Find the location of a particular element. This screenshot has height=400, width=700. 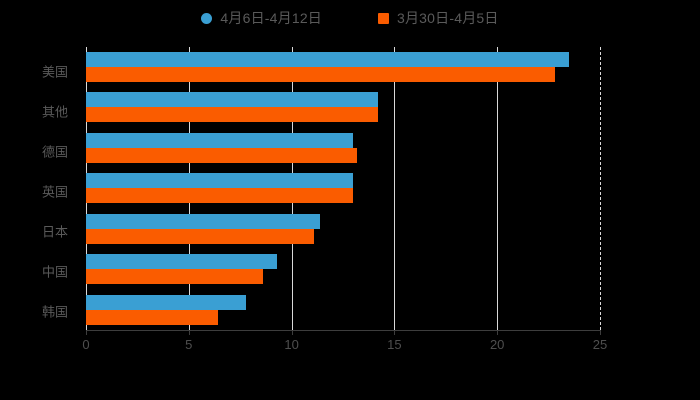

tick-label: 10 is located at coordinates (291, 344).